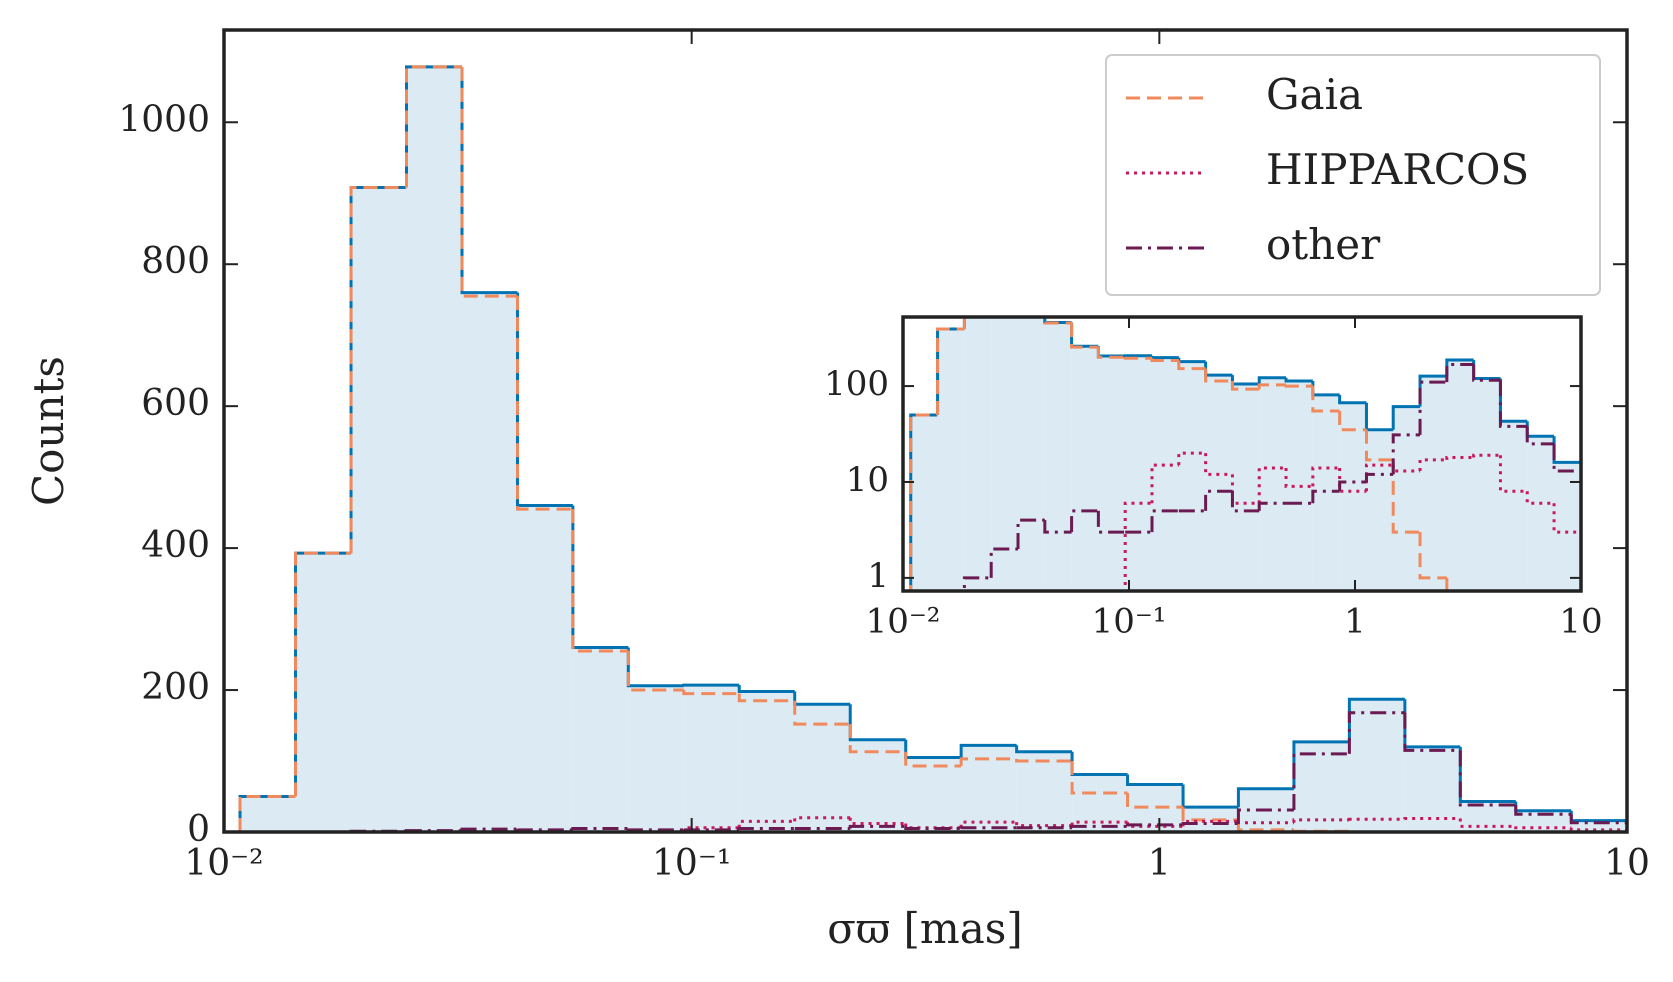 This screenshot has height=982, width=1673. I want to click on plot-area, so click(1245, 454).